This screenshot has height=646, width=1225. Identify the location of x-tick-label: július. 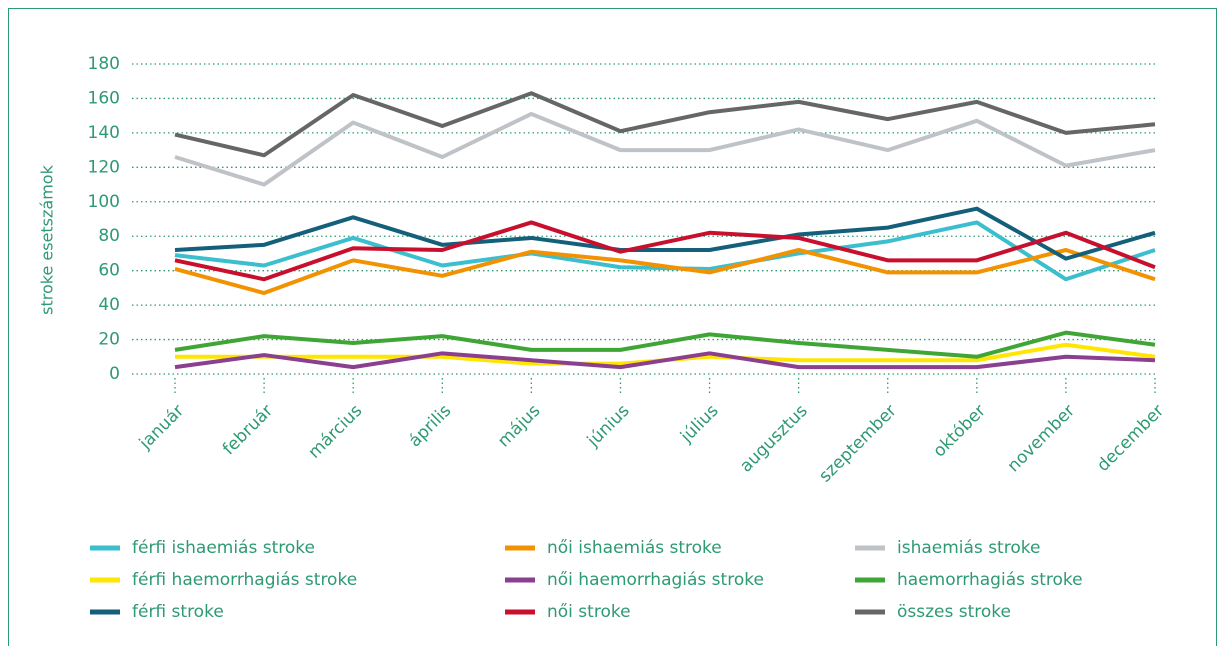
(699, 424).